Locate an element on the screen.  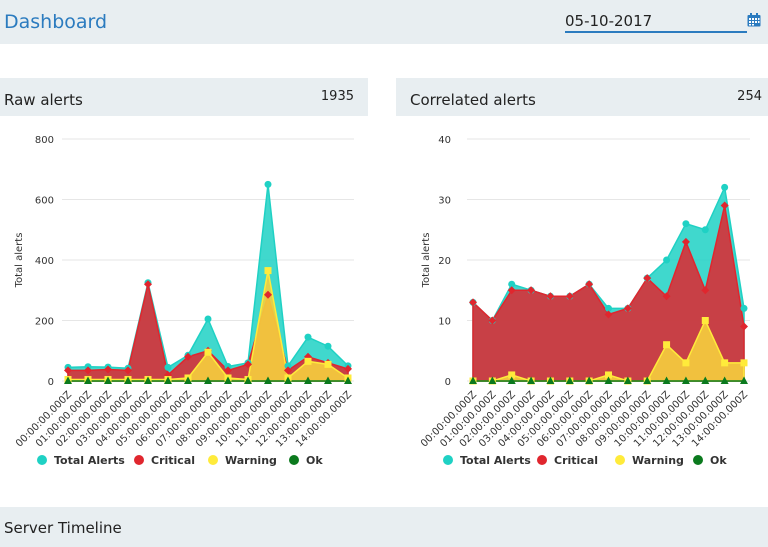
correlated-alerts-title: Correlated alerts is located at coordinates (473, 100).